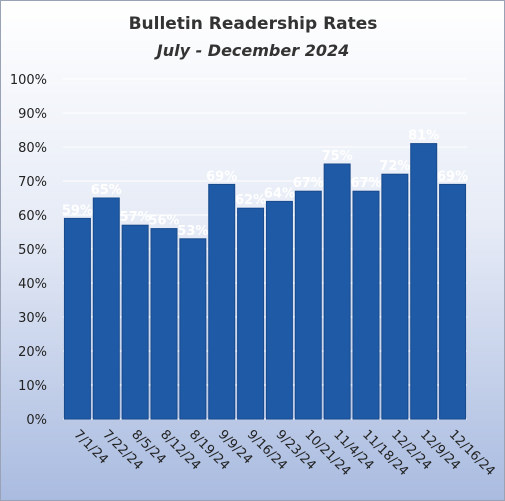 The height and width of the screenshot is (501, 505). Describe the element at coordinates (394, 166) in the screenshot. I see `data-label: 72%` at that location.